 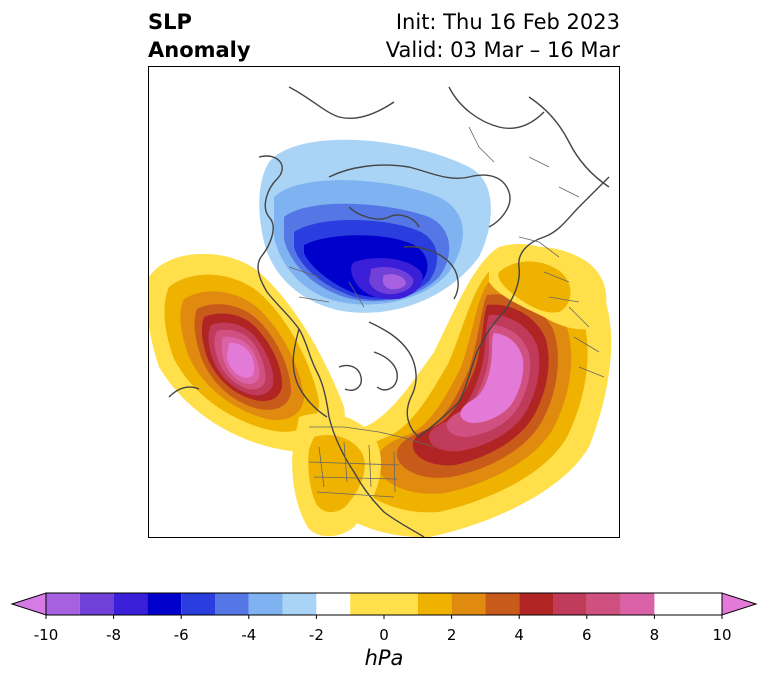 What do you see at coordinates (739, 604) in the screenshot?
I see `colorbar-over-triangle` at bounding box center [739, 604].